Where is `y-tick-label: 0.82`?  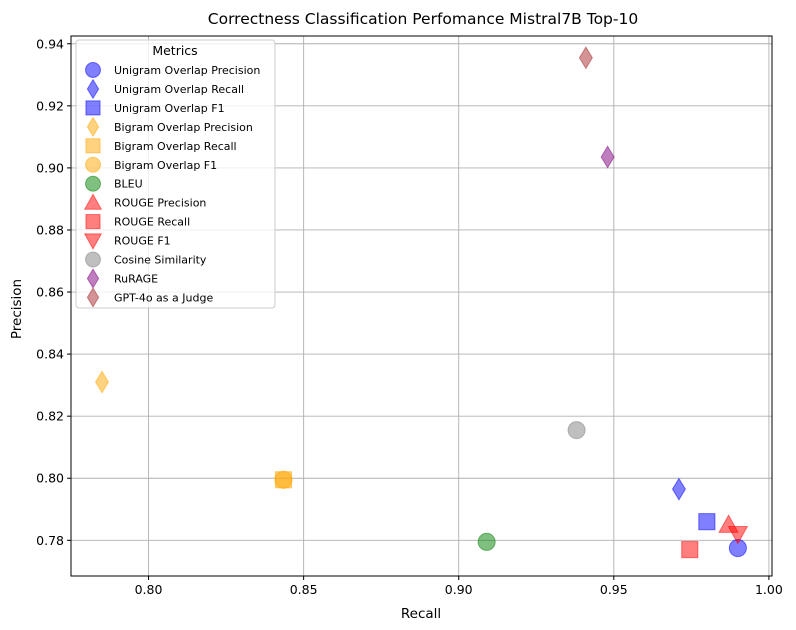
y-tick-label: 0.82 is located at coordinates (50, 416).